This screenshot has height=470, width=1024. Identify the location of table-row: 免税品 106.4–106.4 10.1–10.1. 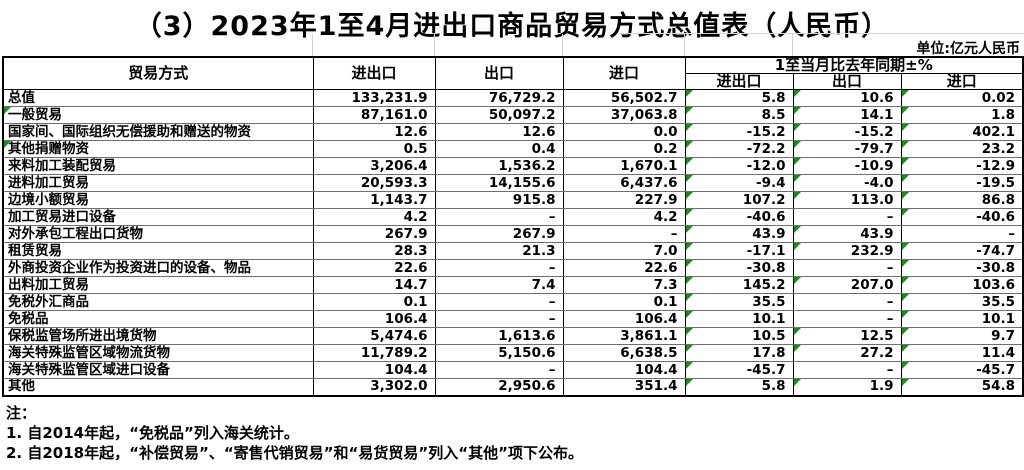
(513, 319).